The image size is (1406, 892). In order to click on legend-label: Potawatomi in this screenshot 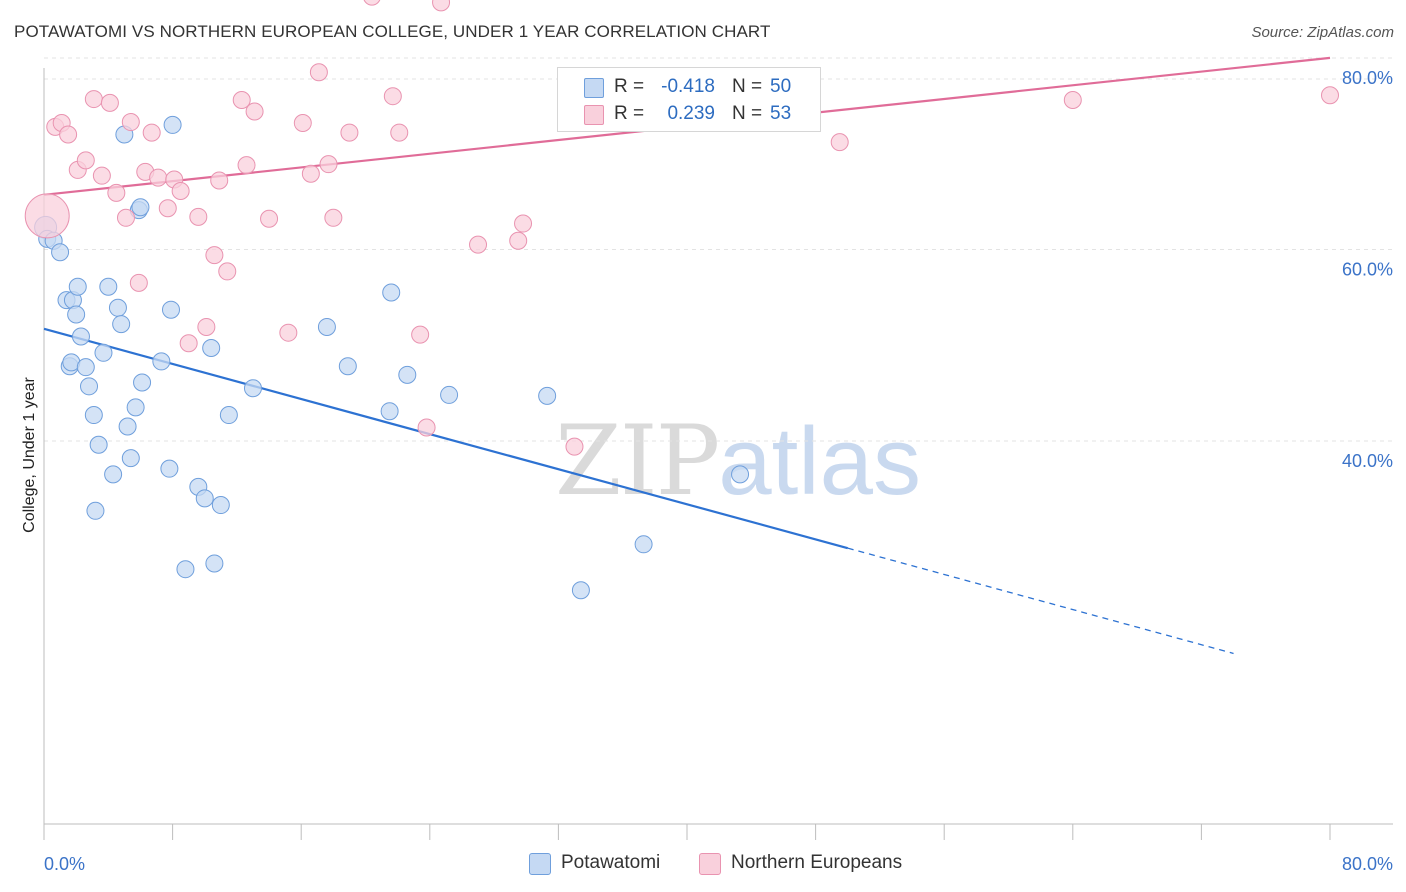, I will do `click(611, 862)`.